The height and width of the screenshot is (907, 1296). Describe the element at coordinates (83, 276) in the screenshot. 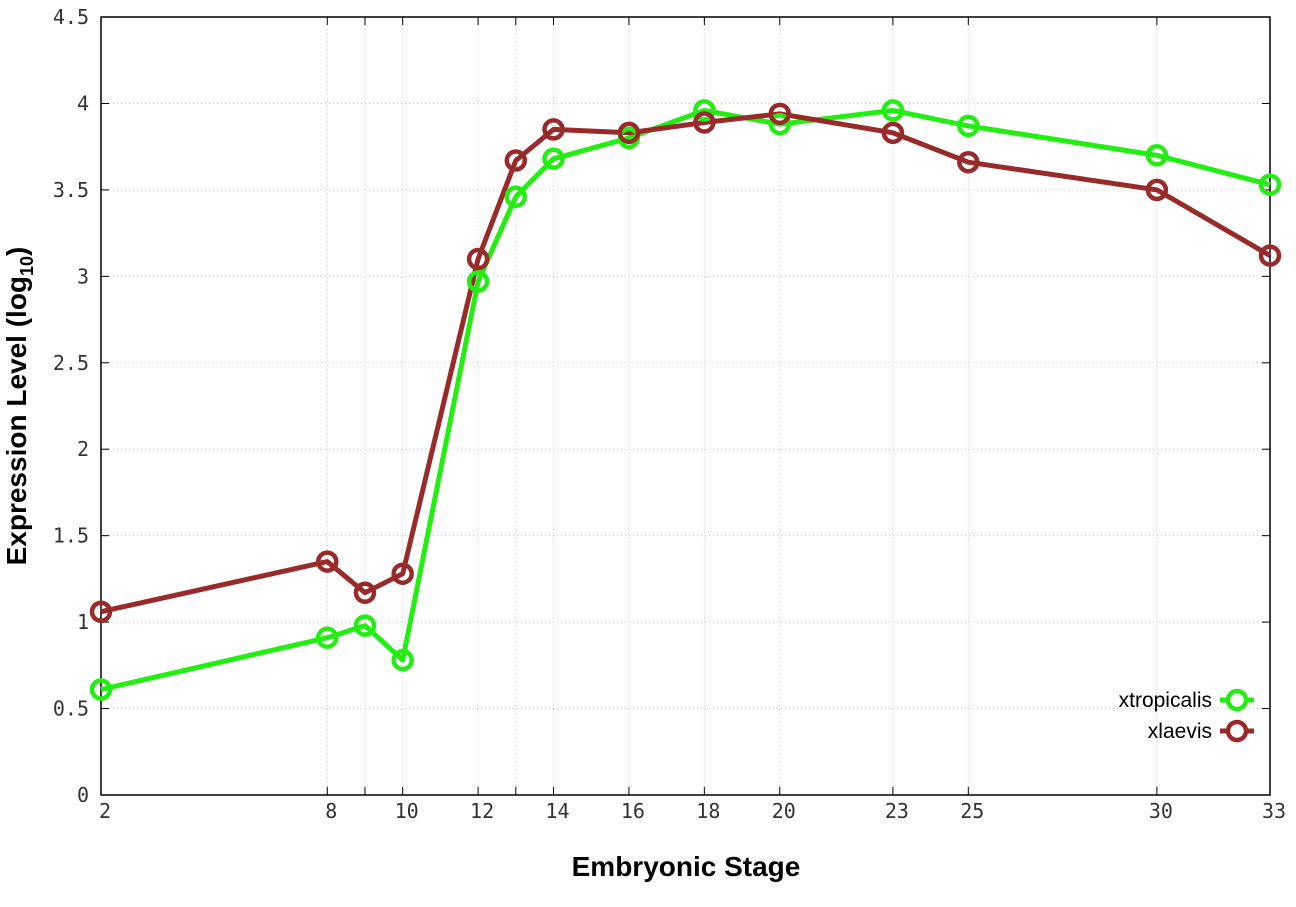

I see `y-tick-label: 3` at that location.